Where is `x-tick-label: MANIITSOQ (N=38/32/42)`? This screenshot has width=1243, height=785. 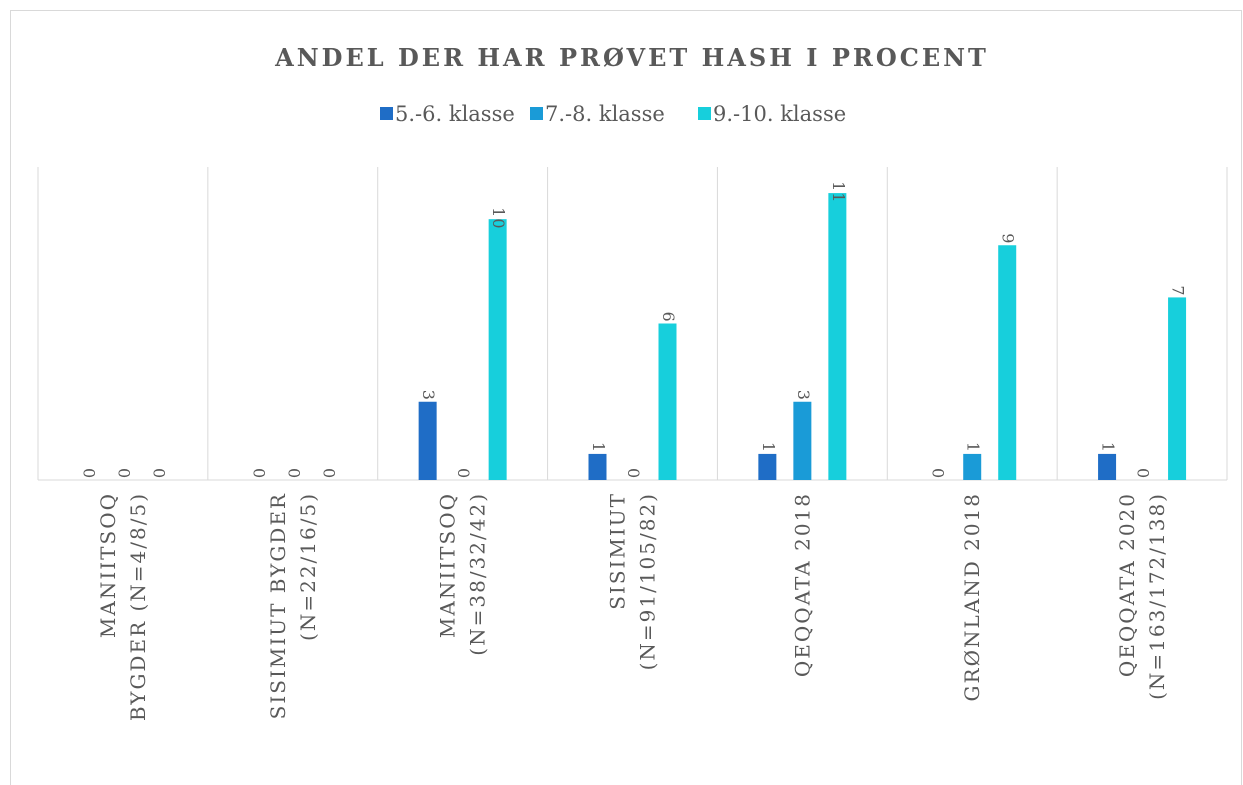
x-tick-label: MANIITSOQ (N=38/32/42) is located at coordinates (463, 574).